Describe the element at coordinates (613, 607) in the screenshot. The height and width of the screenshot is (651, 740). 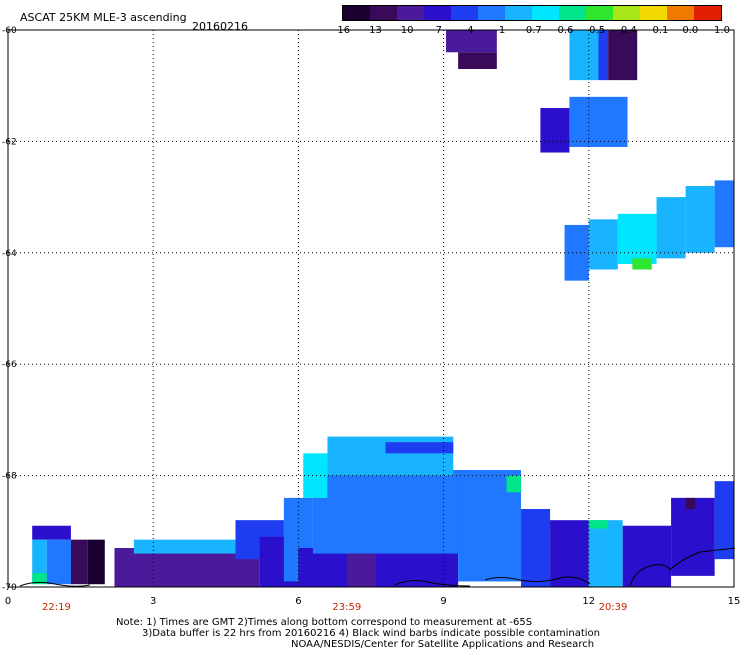
I see `time-label: 20:39` at that location.